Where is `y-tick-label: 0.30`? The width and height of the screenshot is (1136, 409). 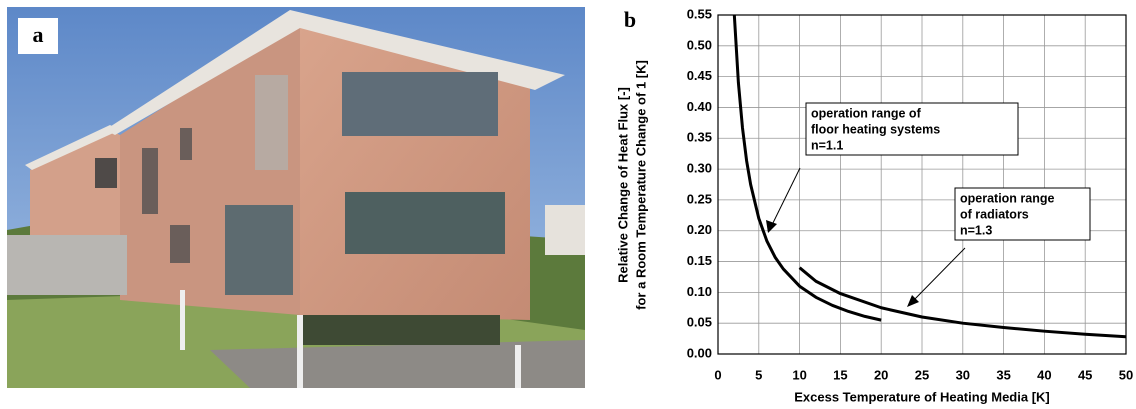
y-tick-label: 0.30 is located at coordinates (699, 168).